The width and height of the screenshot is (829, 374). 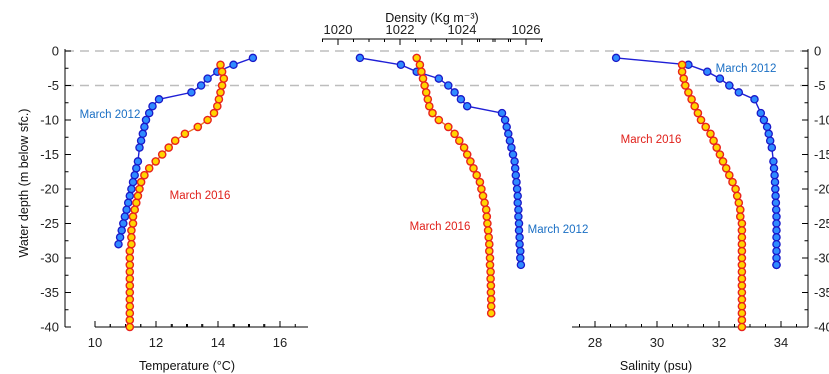 I want to click on x-tick-label-temperature: 10, so click(x=95, y=342).